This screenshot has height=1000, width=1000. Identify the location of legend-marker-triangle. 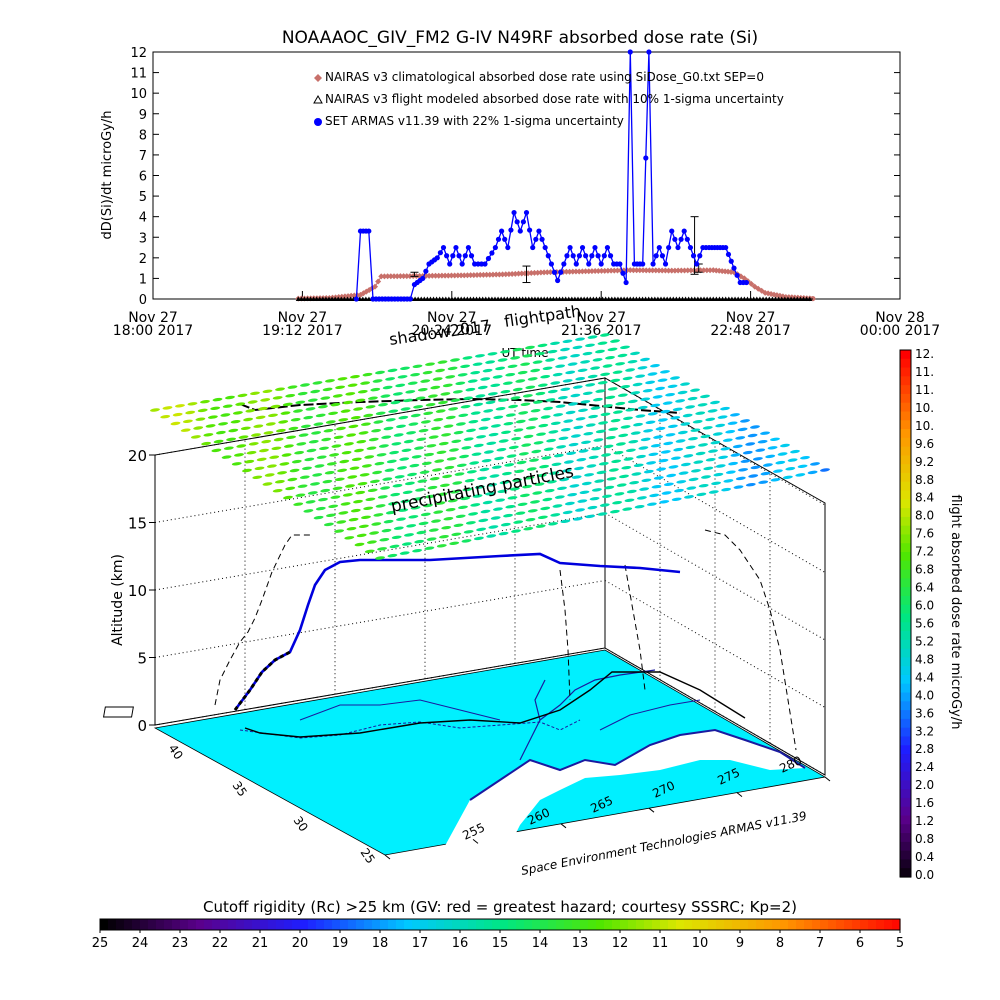
(318, 99).